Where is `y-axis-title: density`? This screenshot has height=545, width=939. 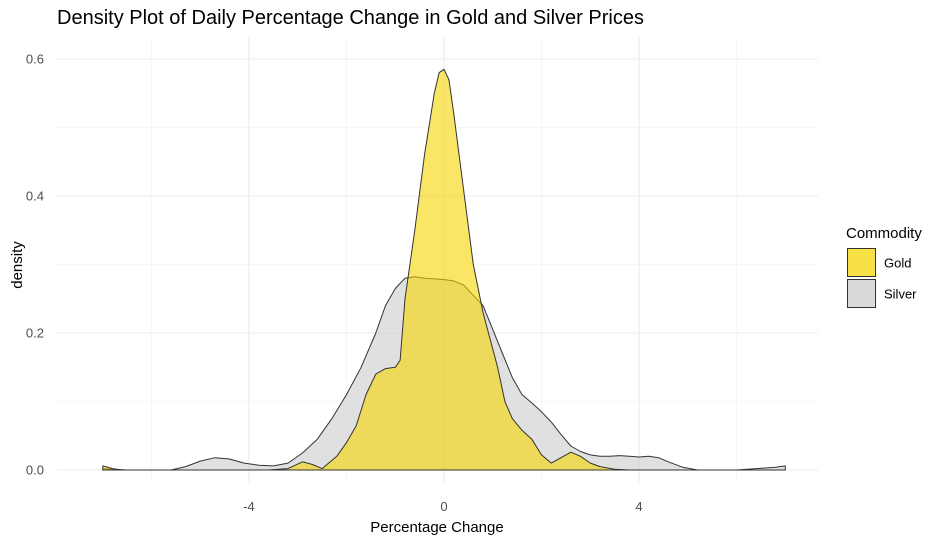 y-axis-title: density is located at coordinates (17, 265).